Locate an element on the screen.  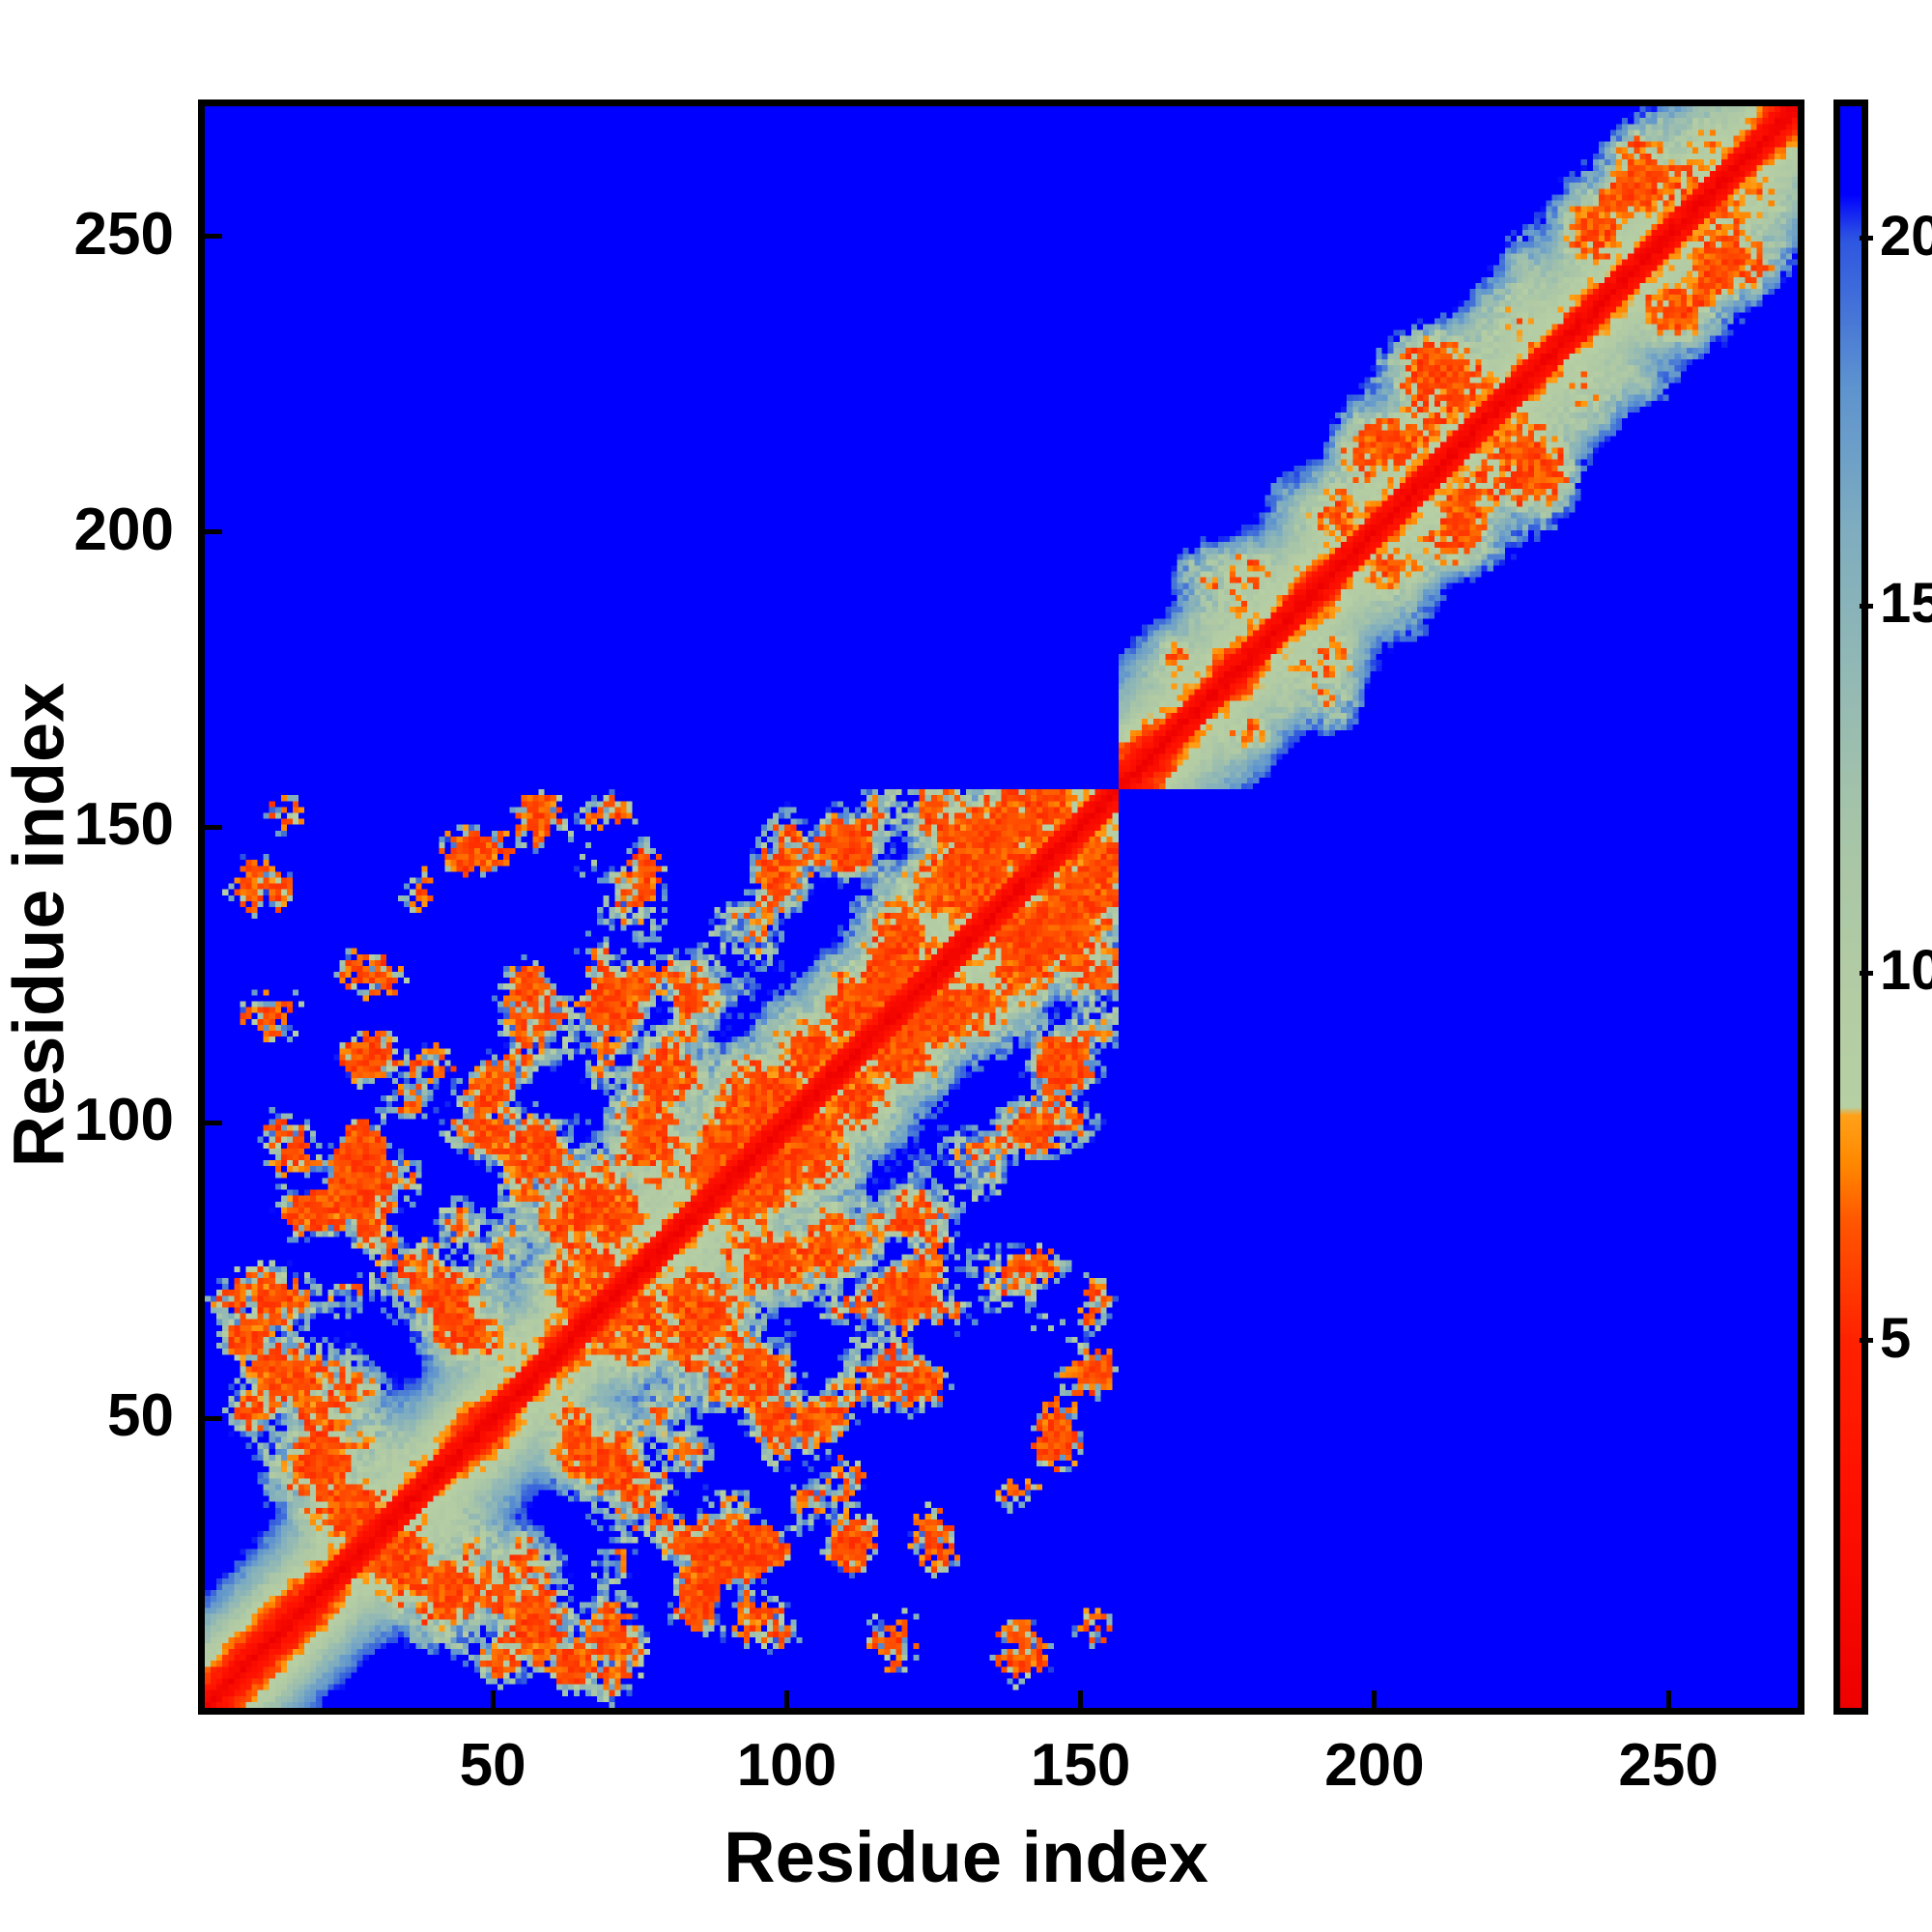
y-tick-label: 250 is located at coordinates (123, 234).